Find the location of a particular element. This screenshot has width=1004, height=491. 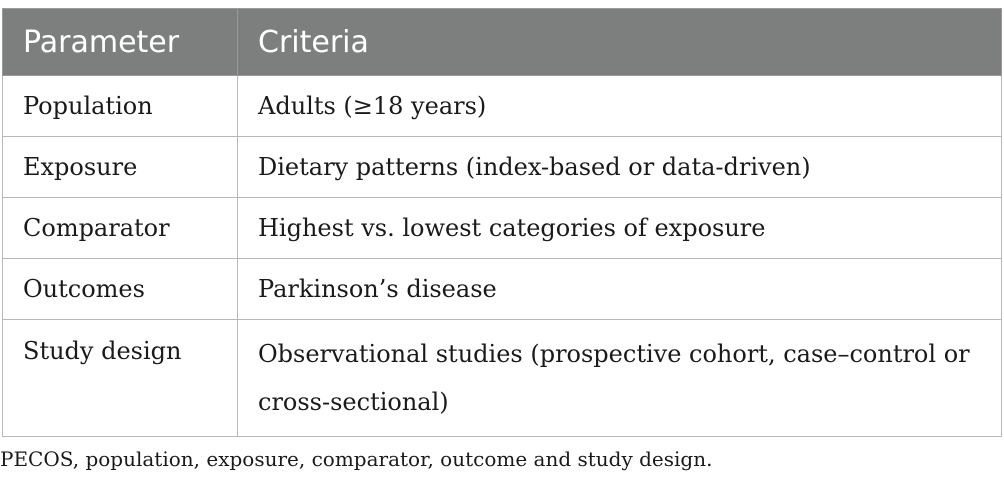

row-parameter: Study design is located at coordinates (120, 378).